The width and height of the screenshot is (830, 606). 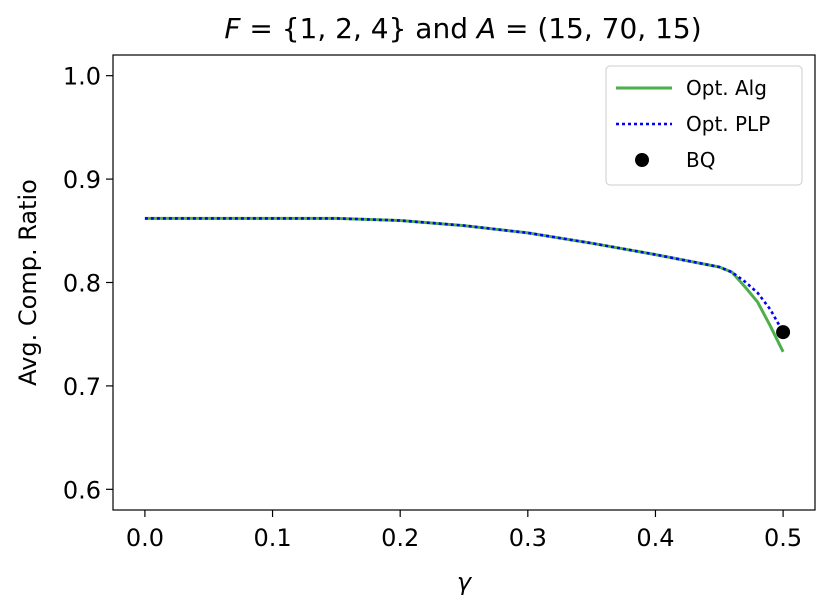 I want to click on x-tick-label: 0.1, so click(x=272, y=538).